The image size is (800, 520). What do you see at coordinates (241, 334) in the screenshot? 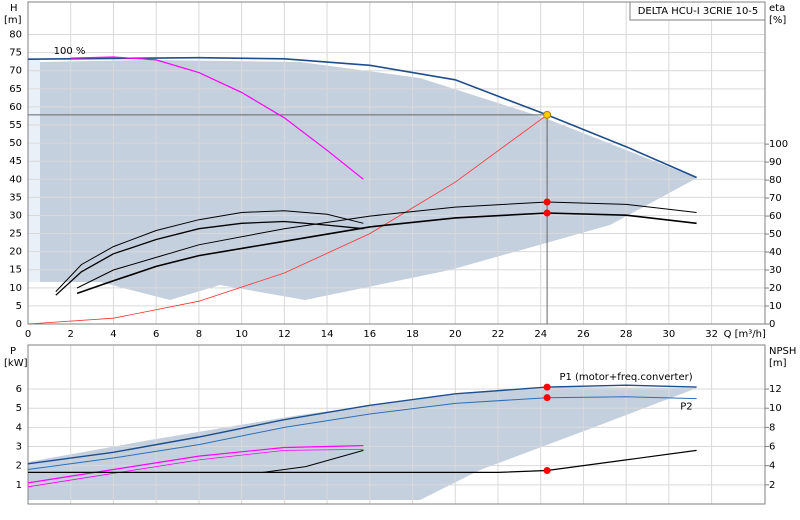
I see `x-tick-label: 10` at bounding box center [241, 334].